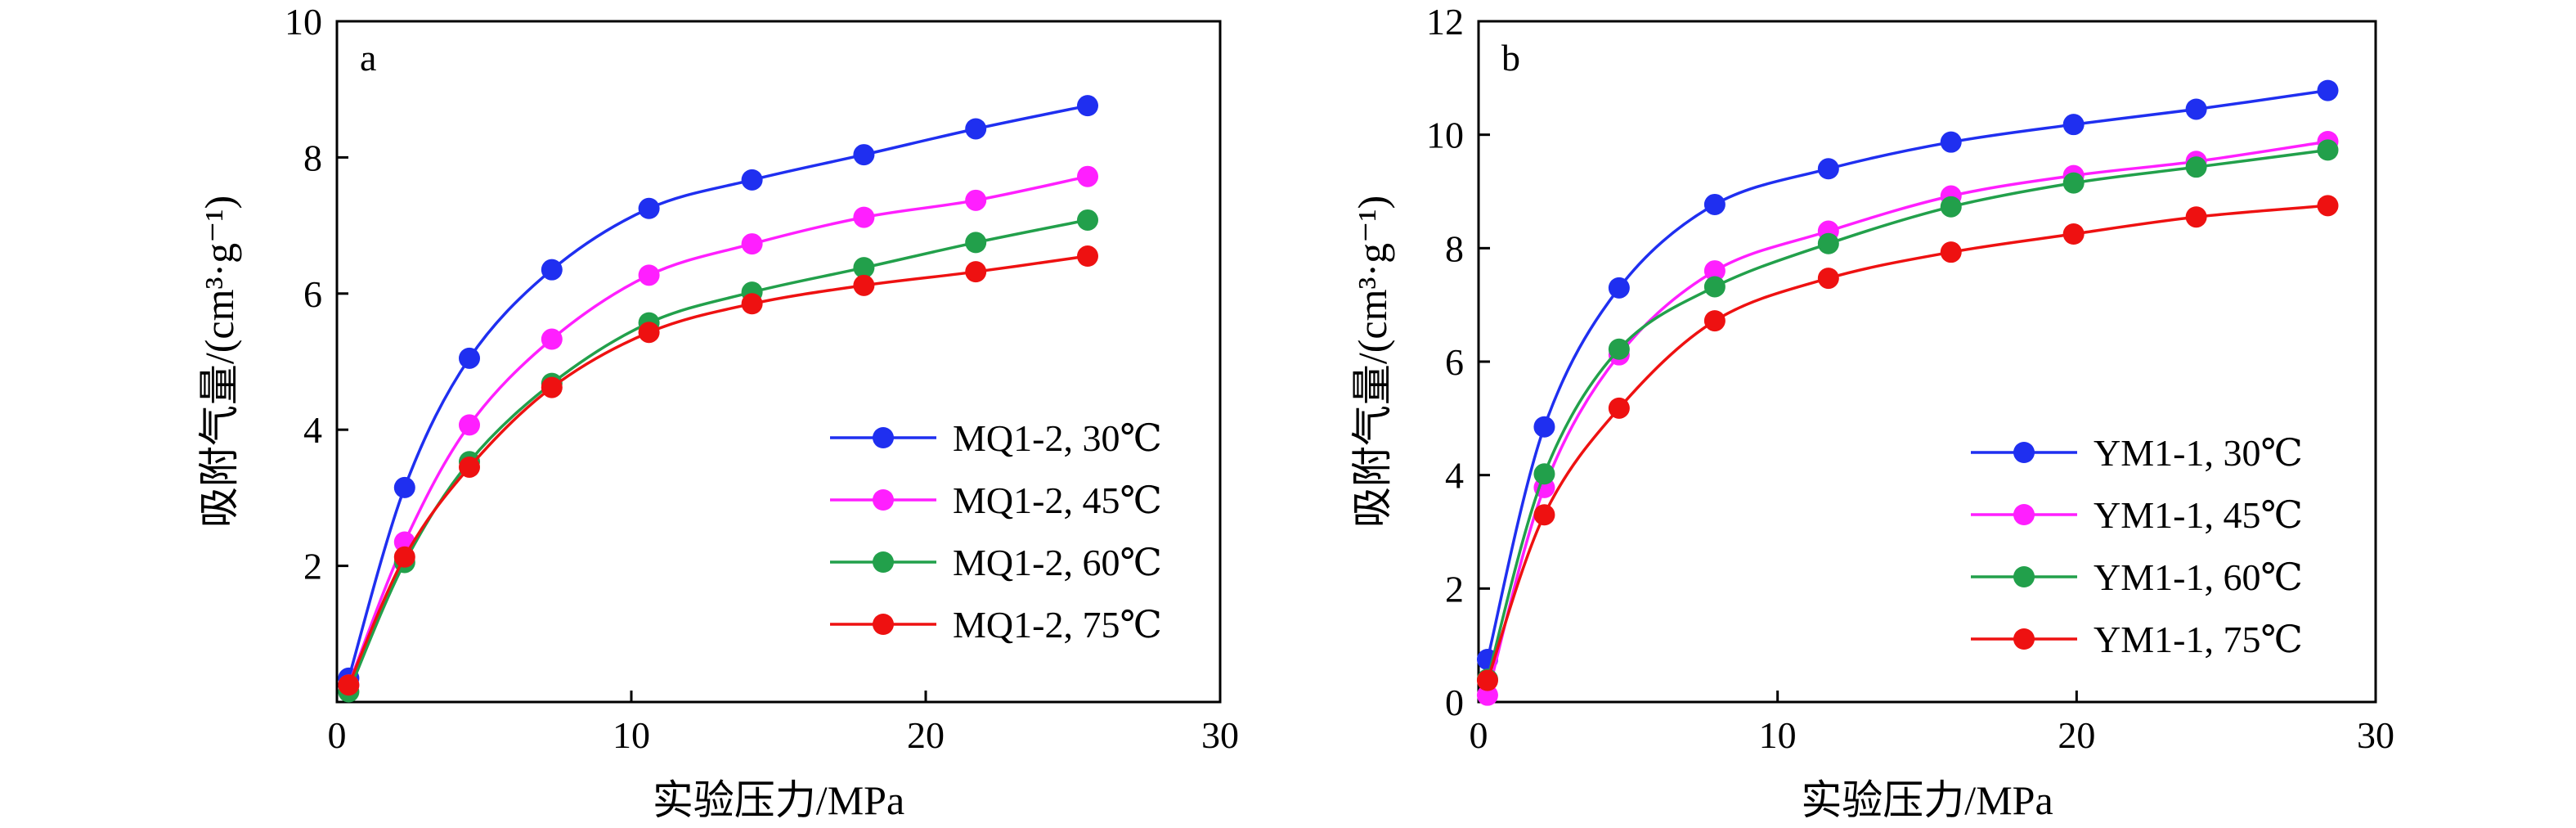 The image size is (2576, 828). I want to click on legend-label: MQ1-2, 60℃, so click(1057, 562).